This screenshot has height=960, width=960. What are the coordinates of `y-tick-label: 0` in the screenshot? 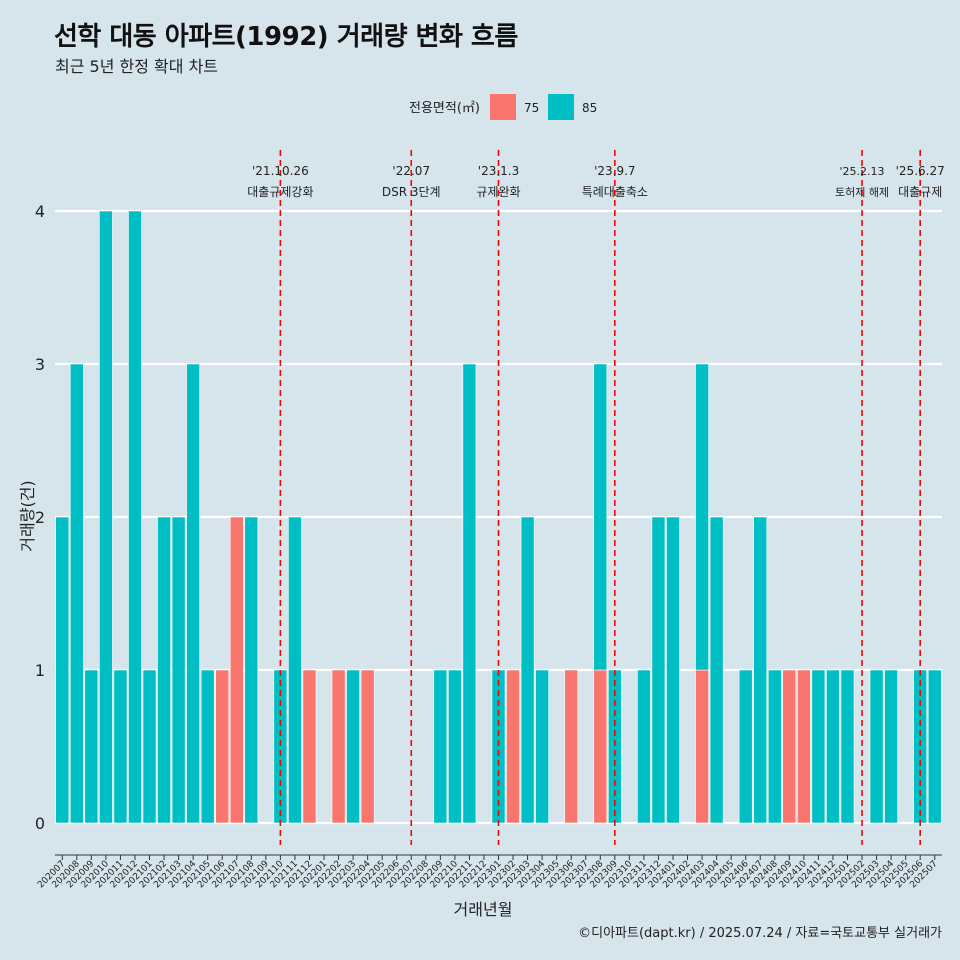 It's located at (40, 823).